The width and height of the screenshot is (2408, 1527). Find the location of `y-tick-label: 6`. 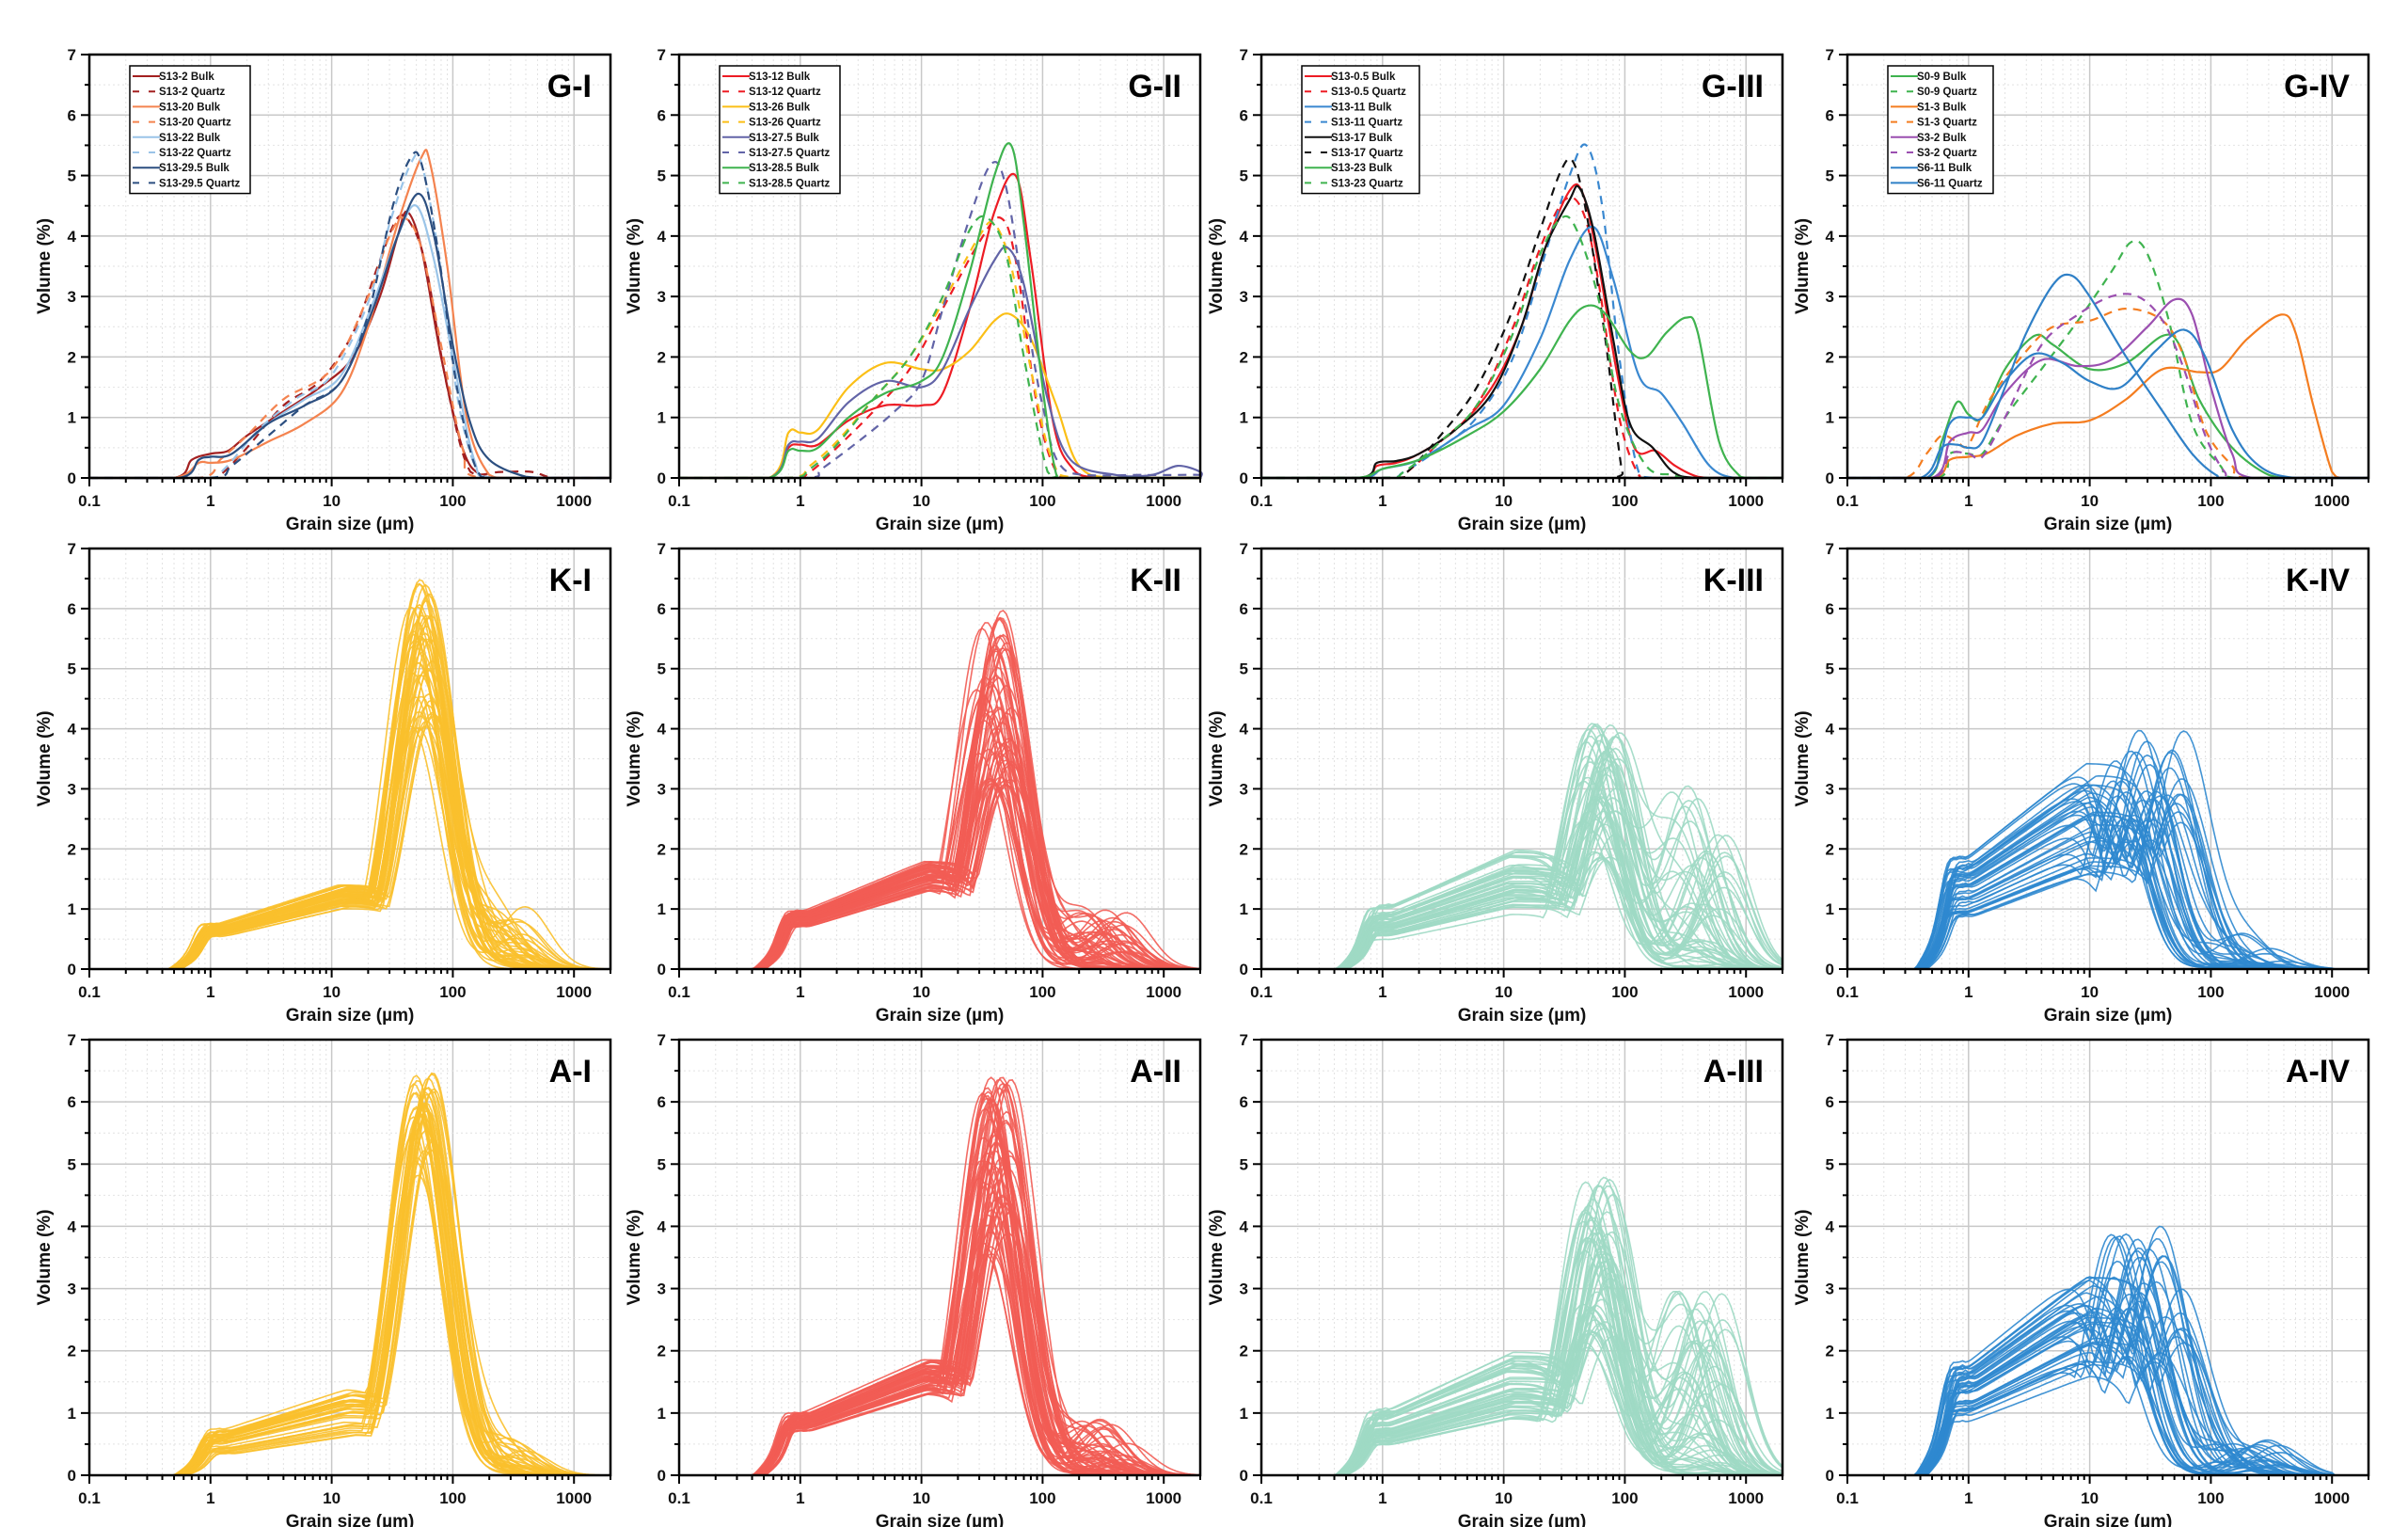

y-tick-label: 6 is located at coordinates (1244, 115).